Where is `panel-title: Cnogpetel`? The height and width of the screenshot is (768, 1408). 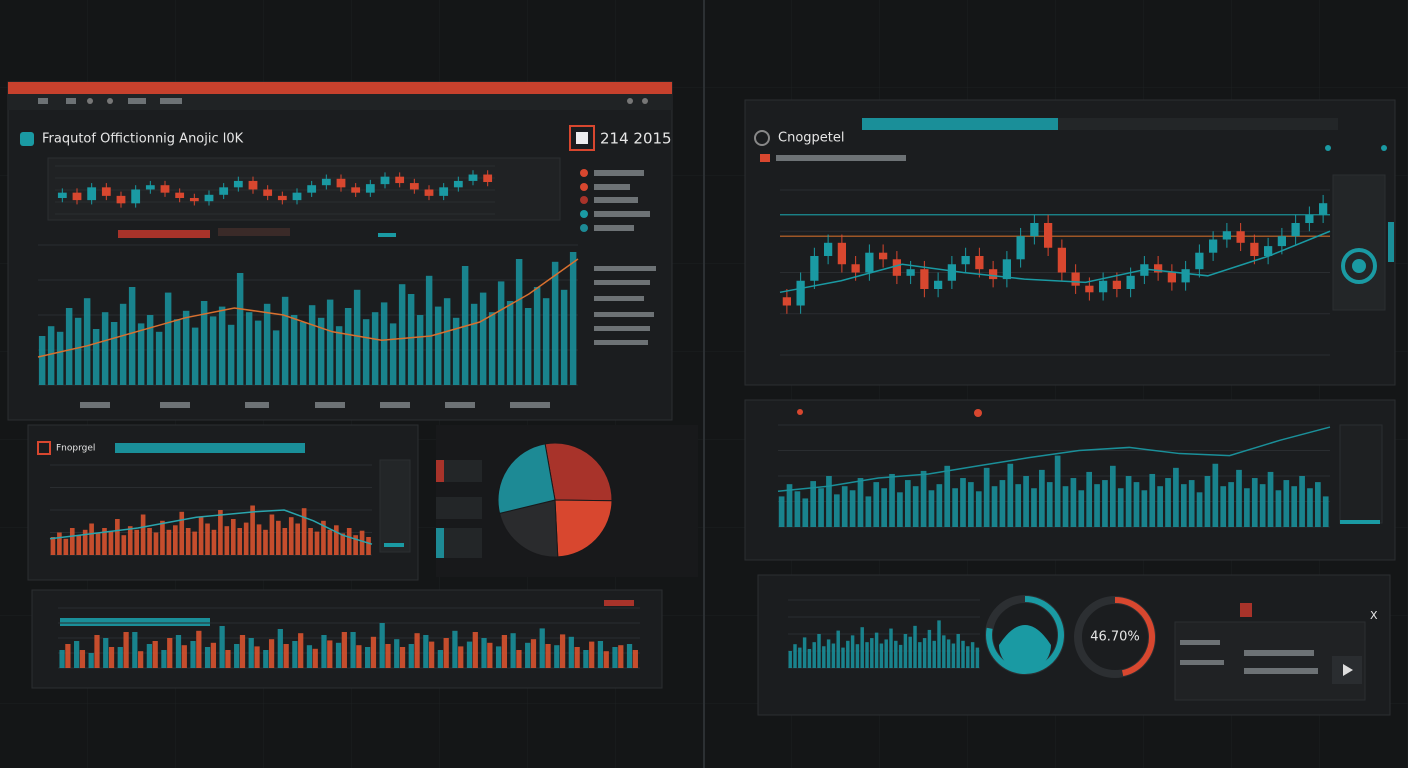 panel-title: Cnogpetel is located at coordinates (811, 138).